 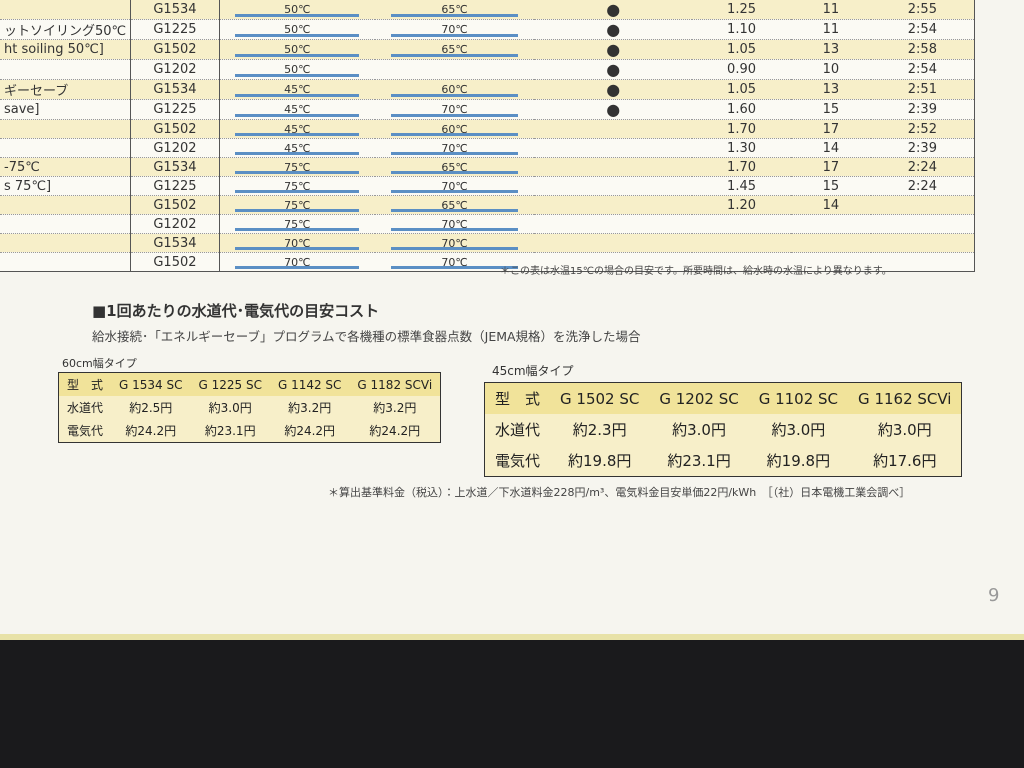 What do you see at coordinates (175, 224) in the screenshot?
I see `model-cell: G1202` at bounding box center [175, 224].